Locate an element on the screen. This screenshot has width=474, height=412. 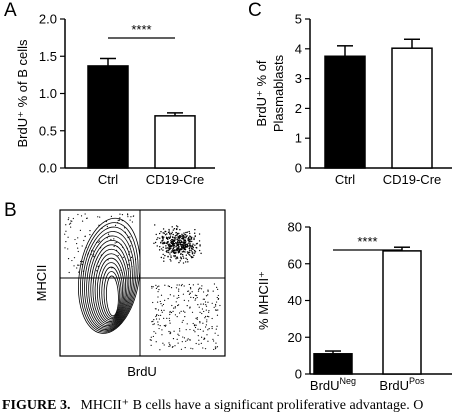
y-tick-label: 5 is located at coordinates (298, 19).